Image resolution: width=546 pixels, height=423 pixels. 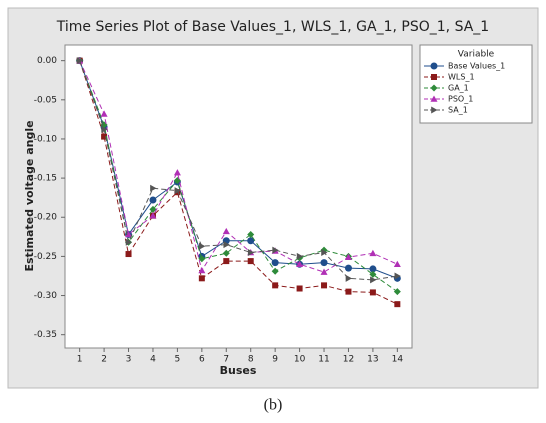 I want to click on y-axis-title: Estimated voltage angle, so click(x=29, y=195).